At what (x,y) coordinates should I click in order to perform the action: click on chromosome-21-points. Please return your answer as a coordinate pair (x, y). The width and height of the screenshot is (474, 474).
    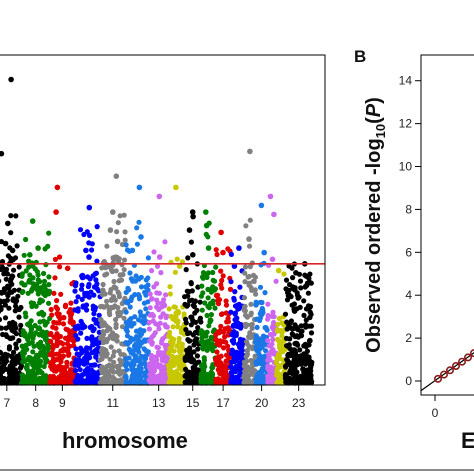
    Looking at the image, I should click on (272, 289).